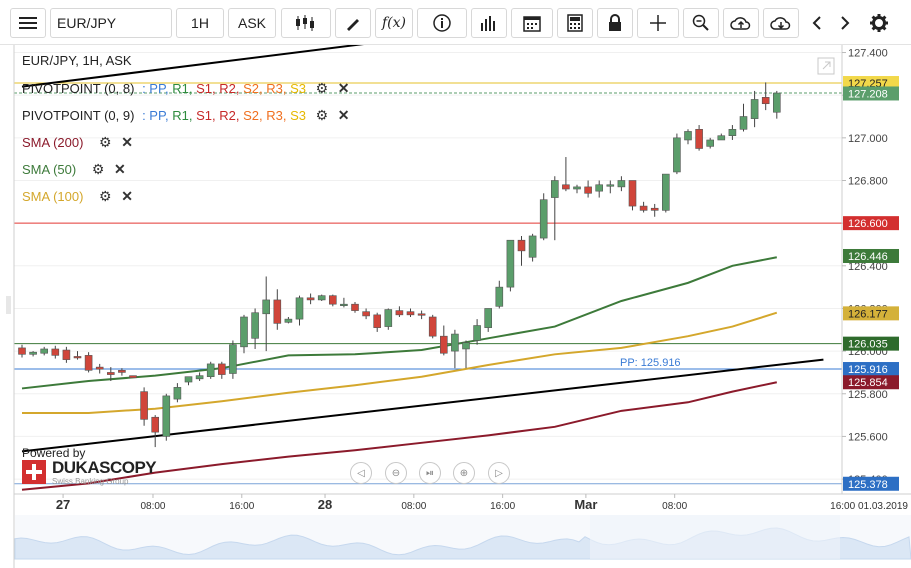 The height and width of the screenshot is (568, 911). I want to click on info-button, so click(442, 23).